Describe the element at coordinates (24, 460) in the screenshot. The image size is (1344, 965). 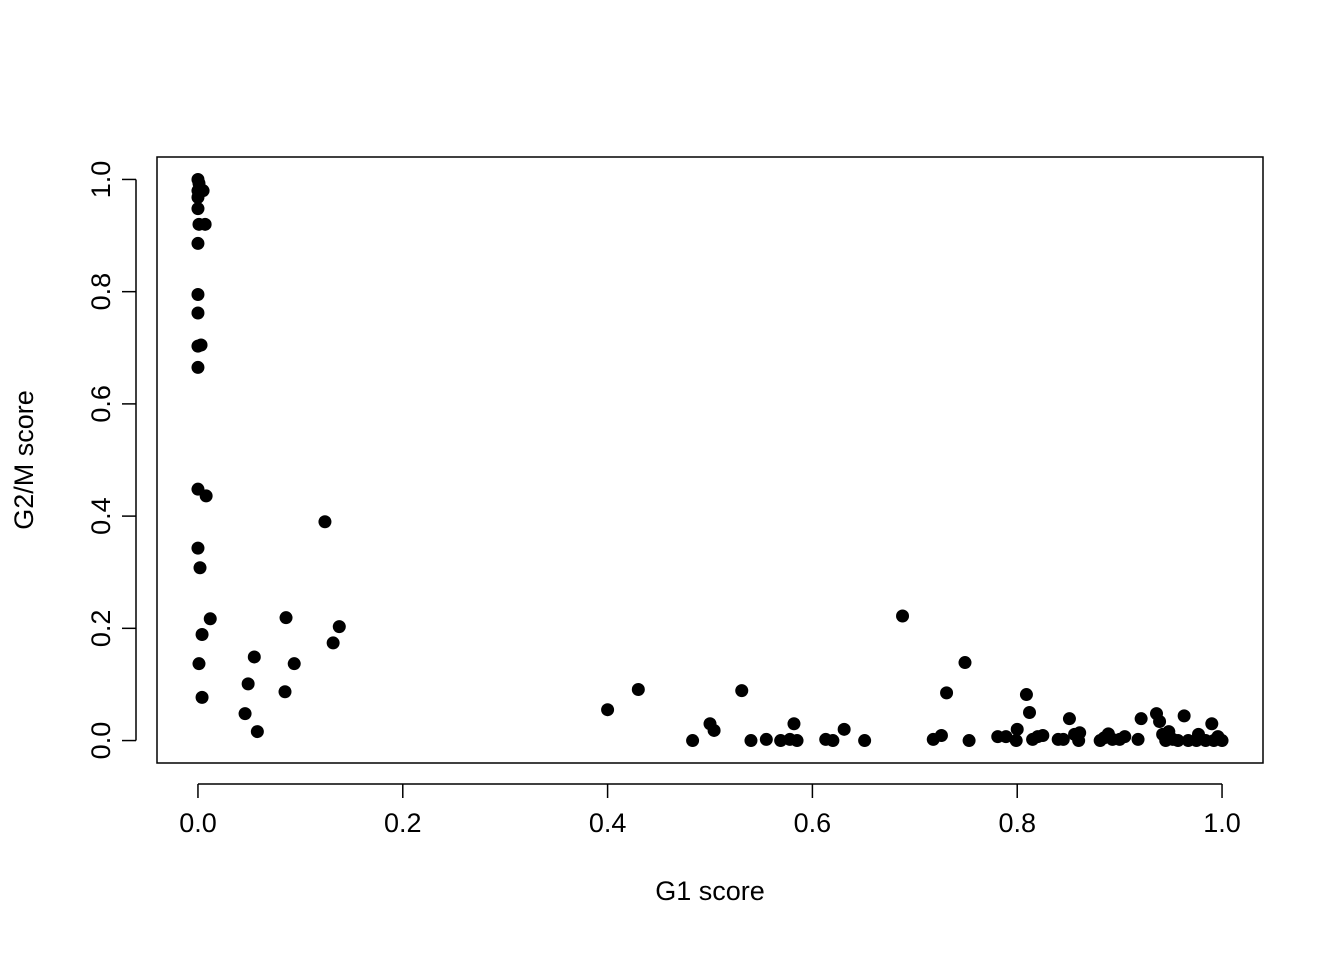
I see `y-axis-label: G2/M score` at that location.